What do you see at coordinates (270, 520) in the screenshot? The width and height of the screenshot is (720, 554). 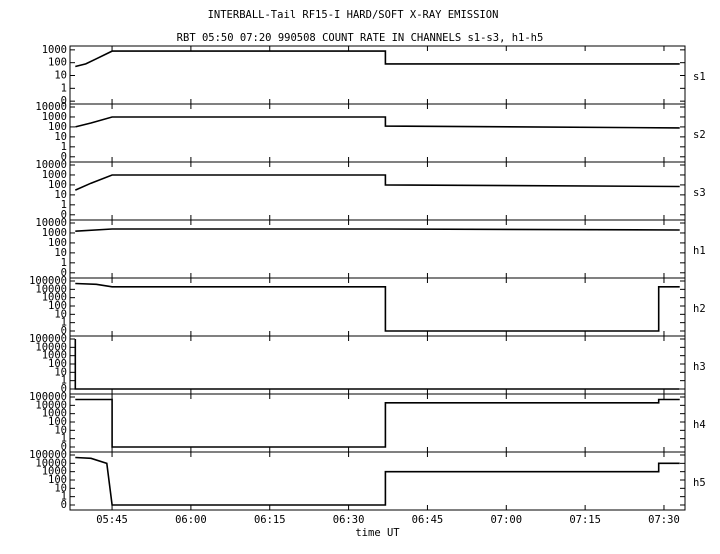 I see `x-tick-label: 06:15` at bounding box center [270, 520].